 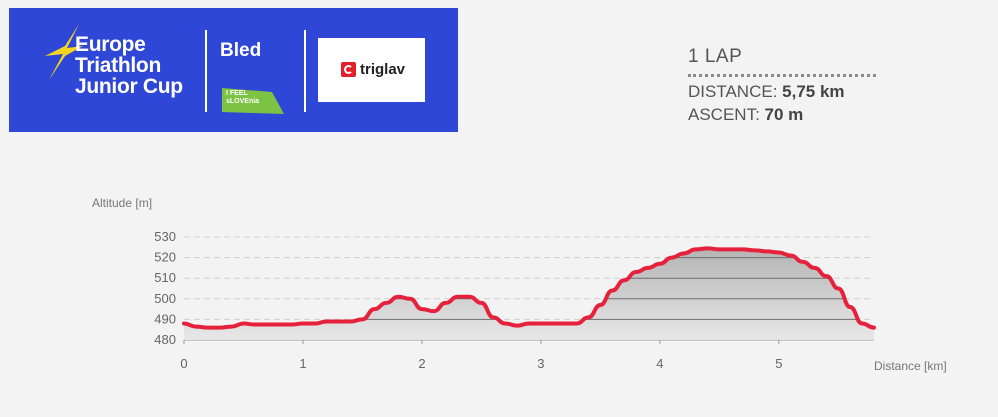 I want to click on feel-line-2: sLOVEnia, so click(x=243, y=101).